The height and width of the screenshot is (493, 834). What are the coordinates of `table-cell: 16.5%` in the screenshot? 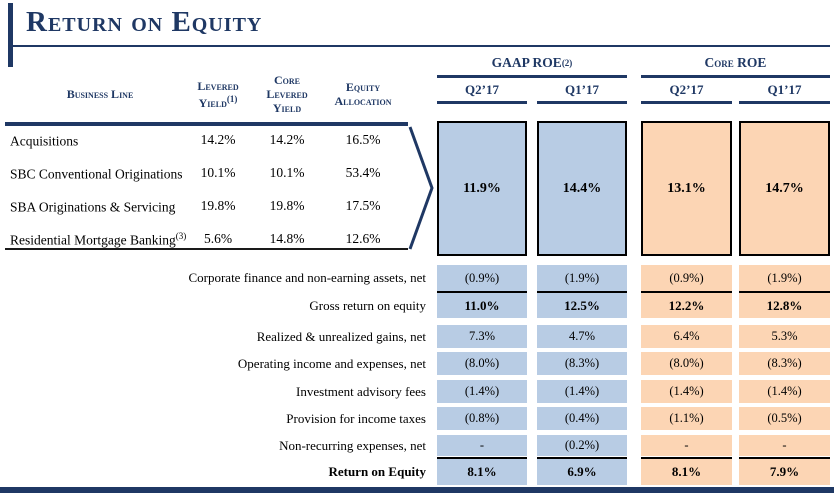 It's located at (363, 139).